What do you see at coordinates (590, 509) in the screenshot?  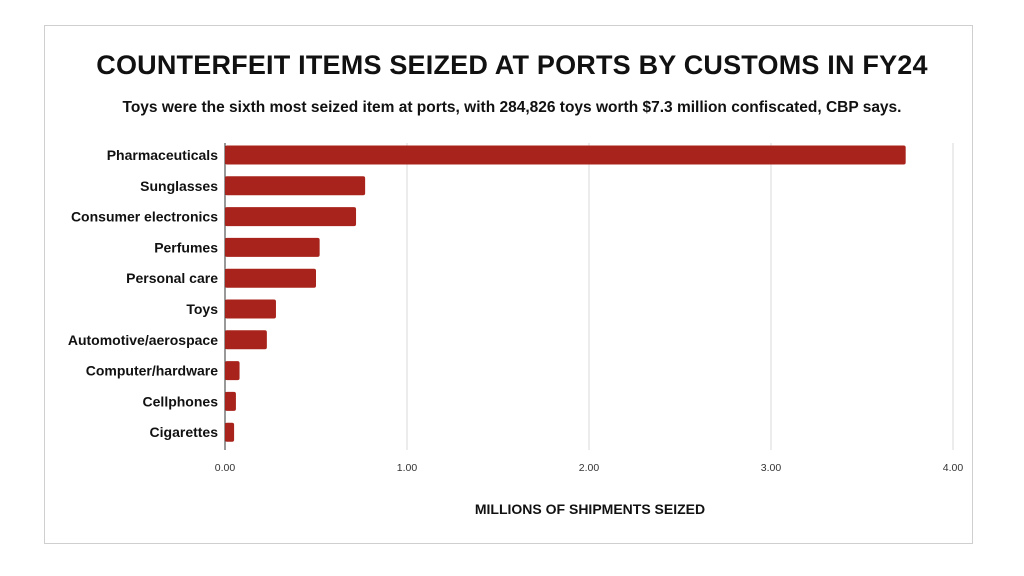 I see `x-axis-label: MILLIONS OF SHIPMENTS SEIZED` at bounding box center [590, 509].